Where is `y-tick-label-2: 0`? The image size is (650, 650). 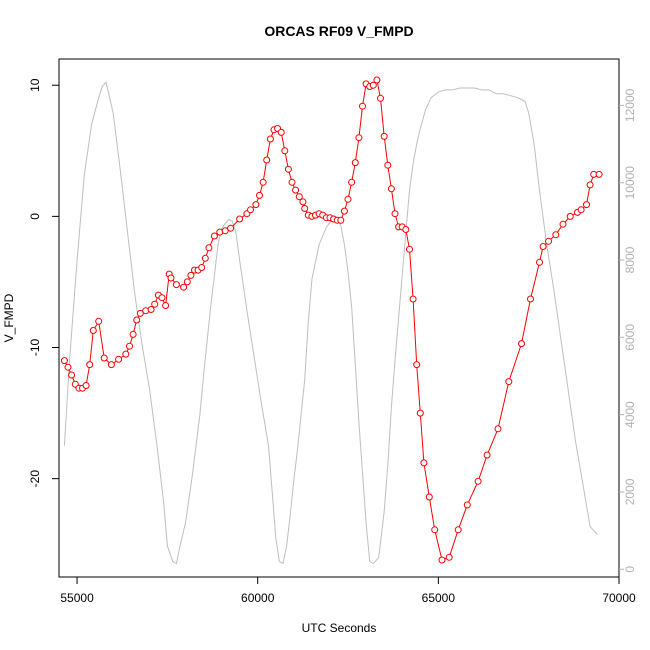 y-tick-label-2: 0 is located at coordinates (35, 216).